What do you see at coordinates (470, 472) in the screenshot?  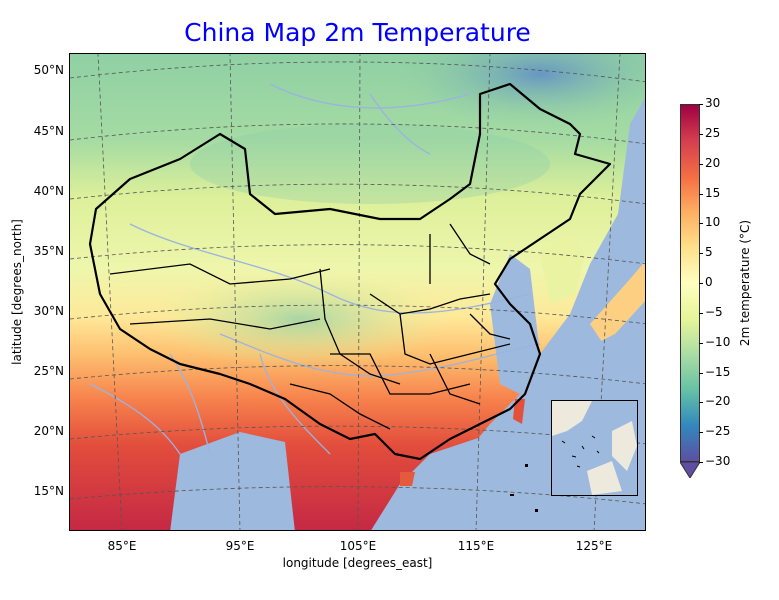 I see `south-china-sea` at bounding box center [470, 472].